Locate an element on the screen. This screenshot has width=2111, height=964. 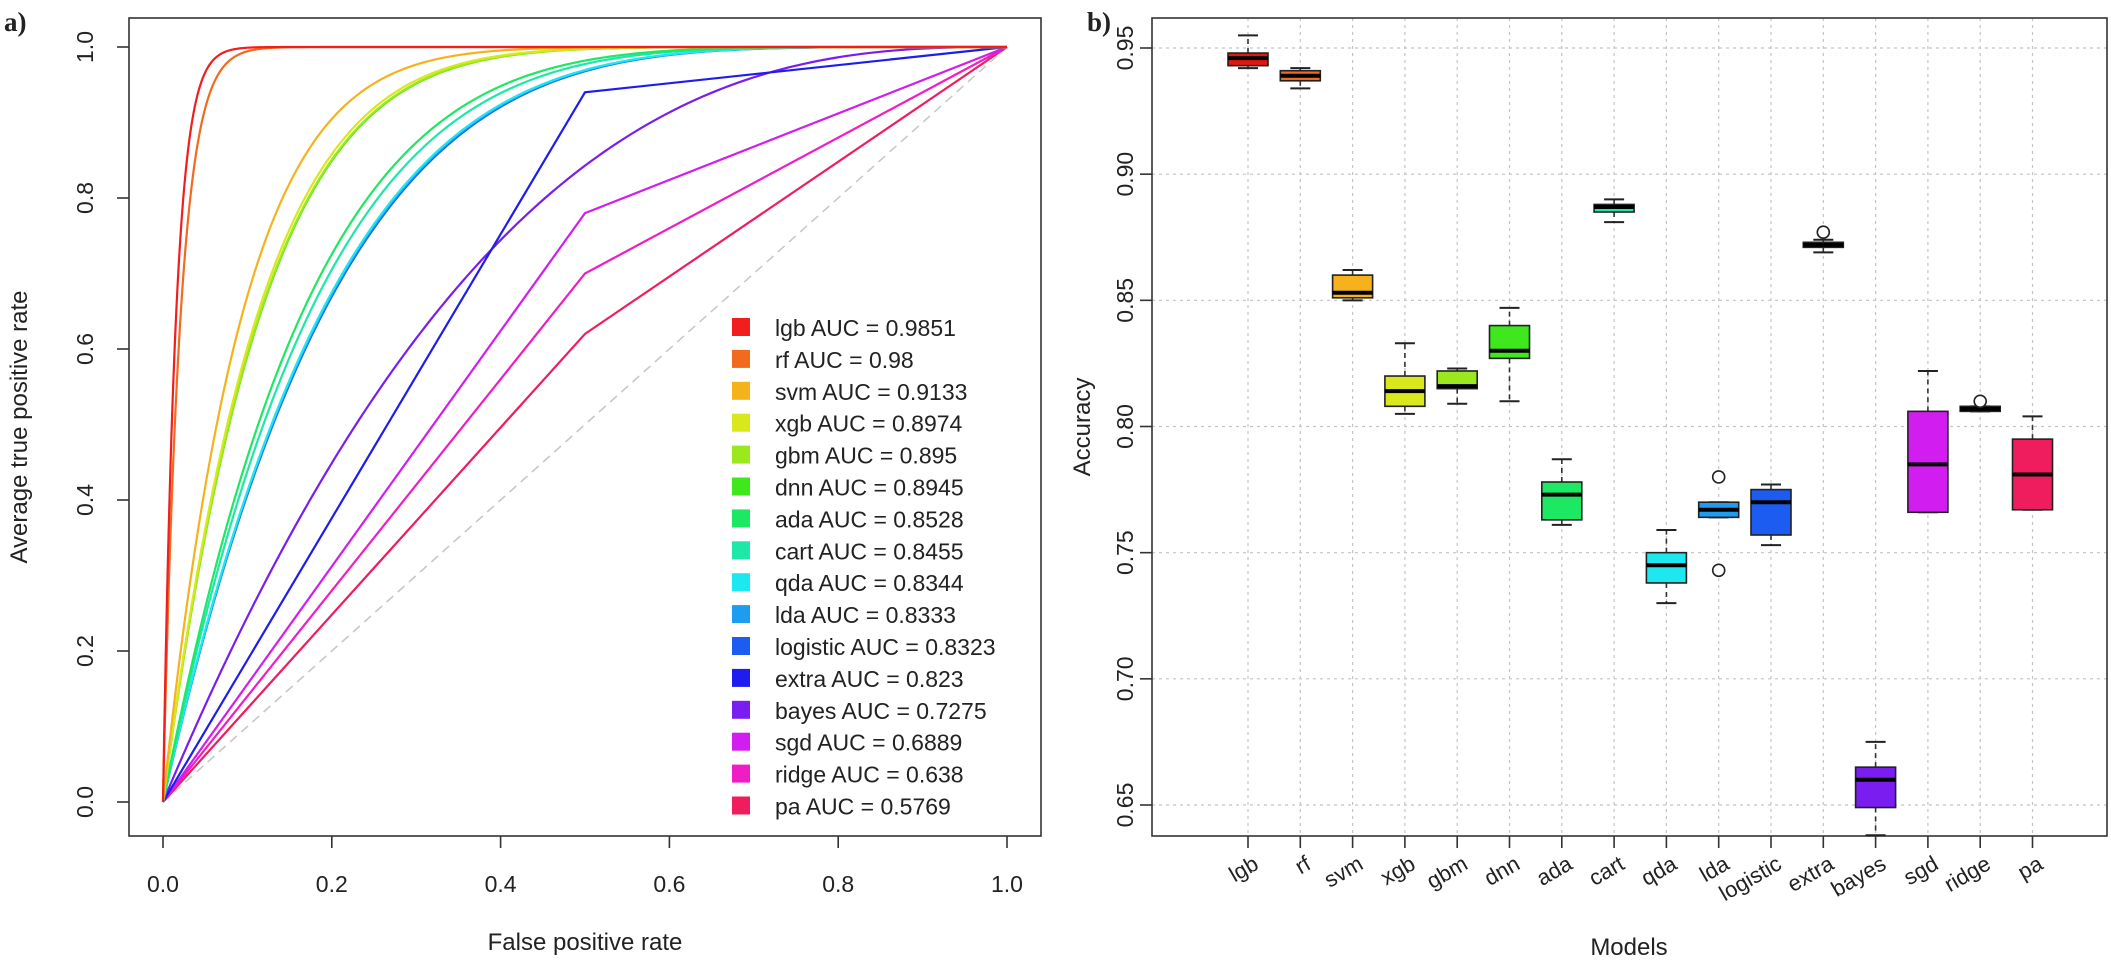
roc-y-axis-label: Average true positive rate is located at coordinates (19, 426).